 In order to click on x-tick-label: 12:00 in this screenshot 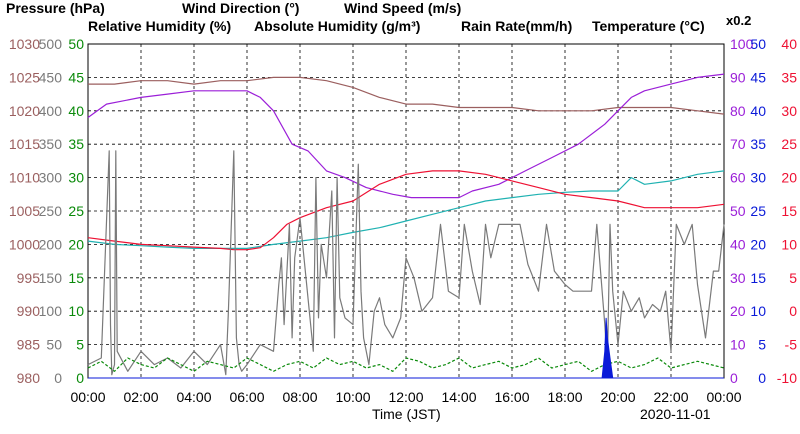, I will do `click(405, 397)`.